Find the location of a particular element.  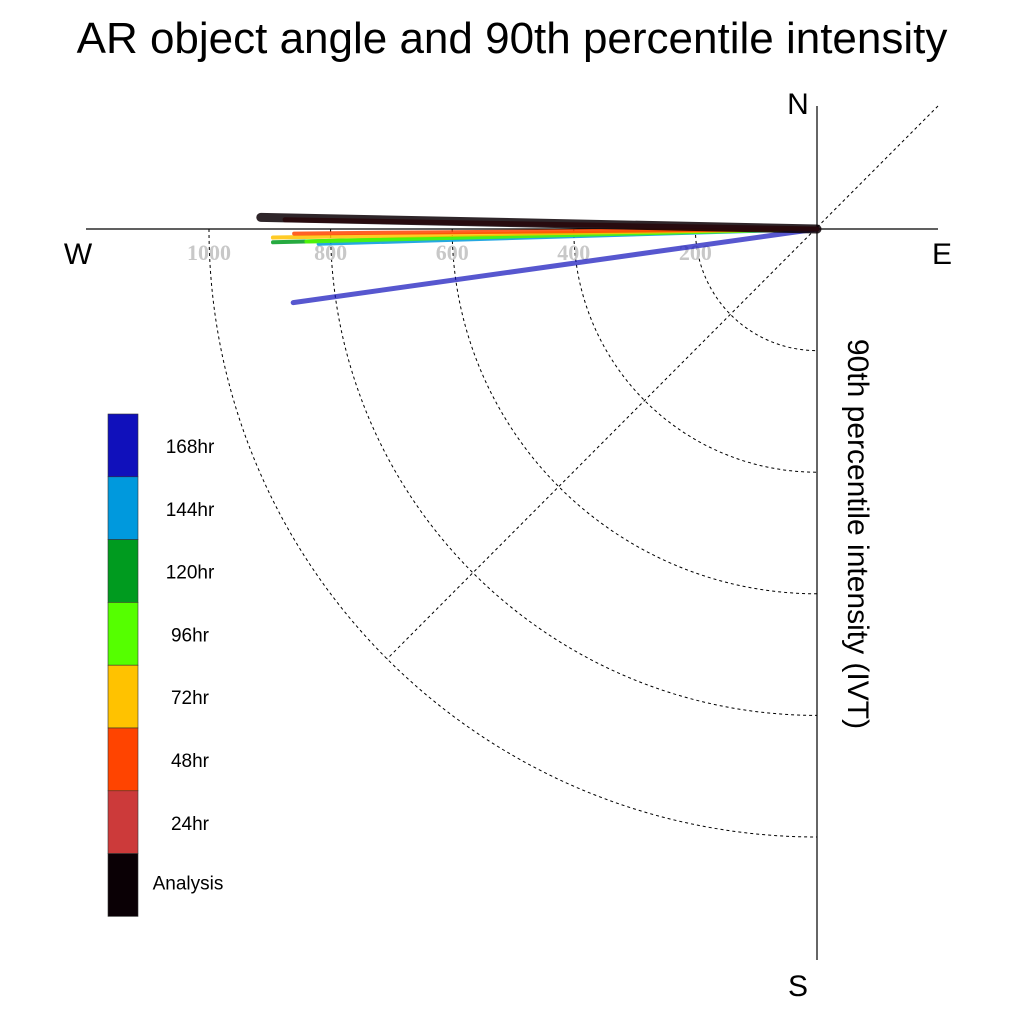

legend-label-168hr: 168hr is located at coordinates (190, 447).